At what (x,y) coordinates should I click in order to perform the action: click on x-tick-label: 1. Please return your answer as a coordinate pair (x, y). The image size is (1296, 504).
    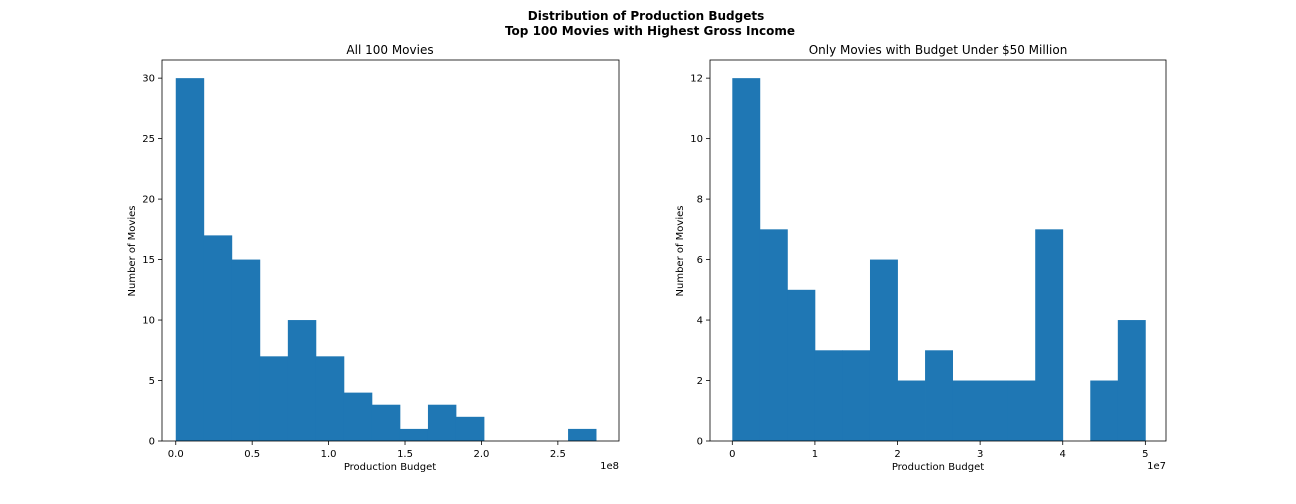
    Looking at the image, I should click on (815, 454).